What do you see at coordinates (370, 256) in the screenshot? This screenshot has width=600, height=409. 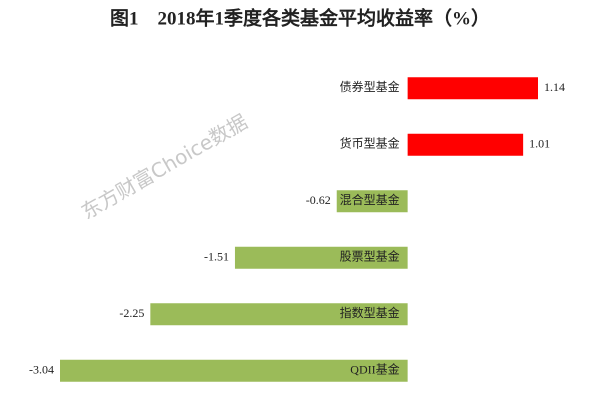 I see `category-label: 股票型基金` at bounding box center [370, 256].